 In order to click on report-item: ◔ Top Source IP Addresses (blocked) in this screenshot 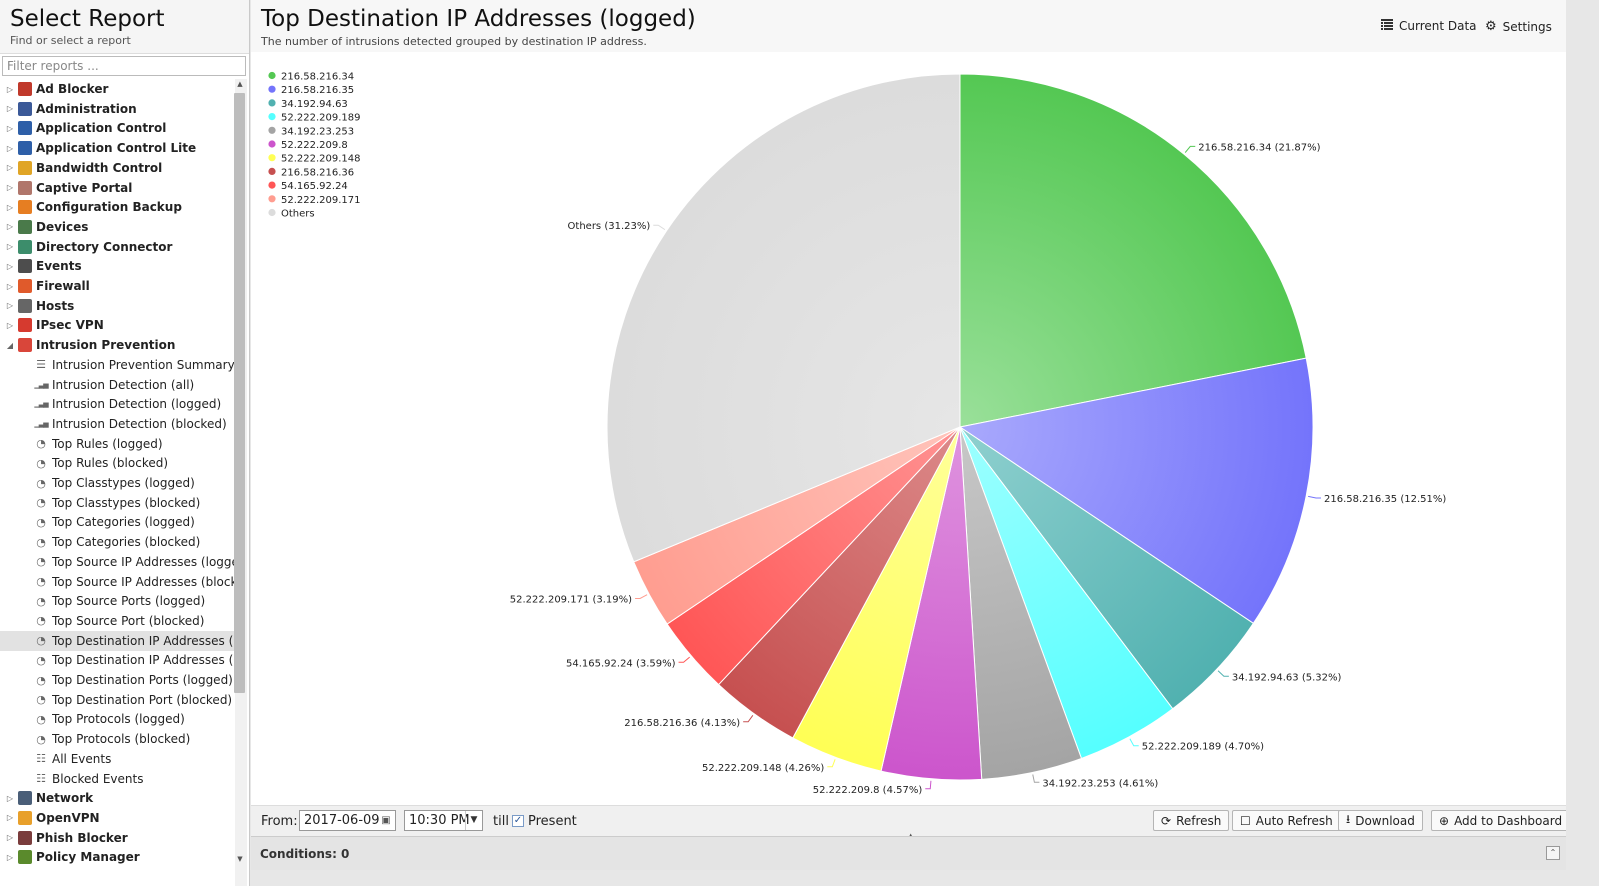, I will do `click(117, 582)`.